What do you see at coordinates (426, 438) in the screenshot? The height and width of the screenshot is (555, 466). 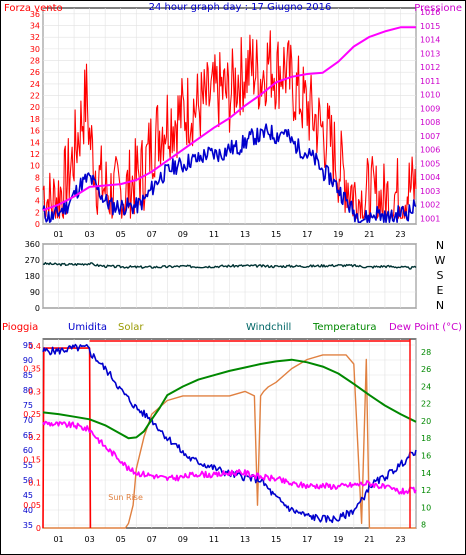 I see `temperature-tick-label: 18` at bounding box center [426, 438].